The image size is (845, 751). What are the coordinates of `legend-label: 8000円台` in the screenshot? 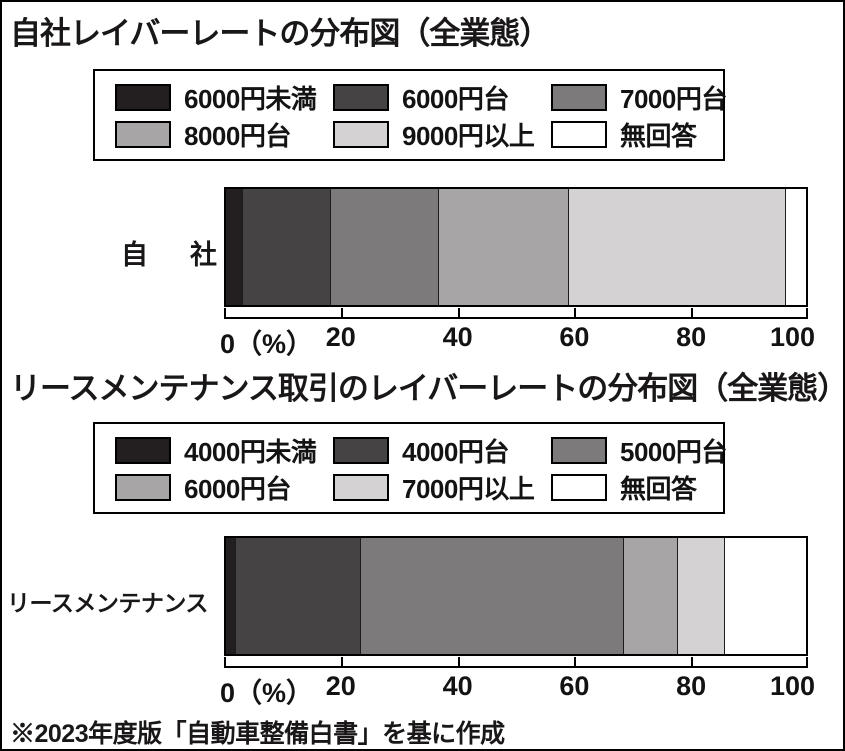 It's located at (237, 136).